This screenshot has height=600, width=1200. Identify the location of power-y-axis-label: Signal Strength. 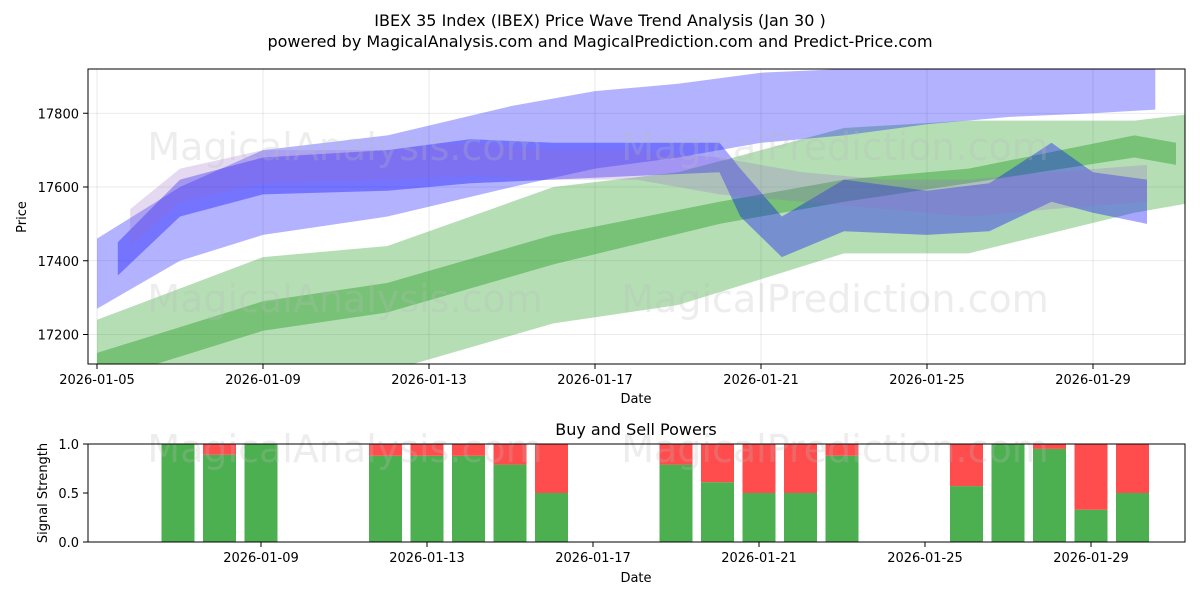
(43, 493).